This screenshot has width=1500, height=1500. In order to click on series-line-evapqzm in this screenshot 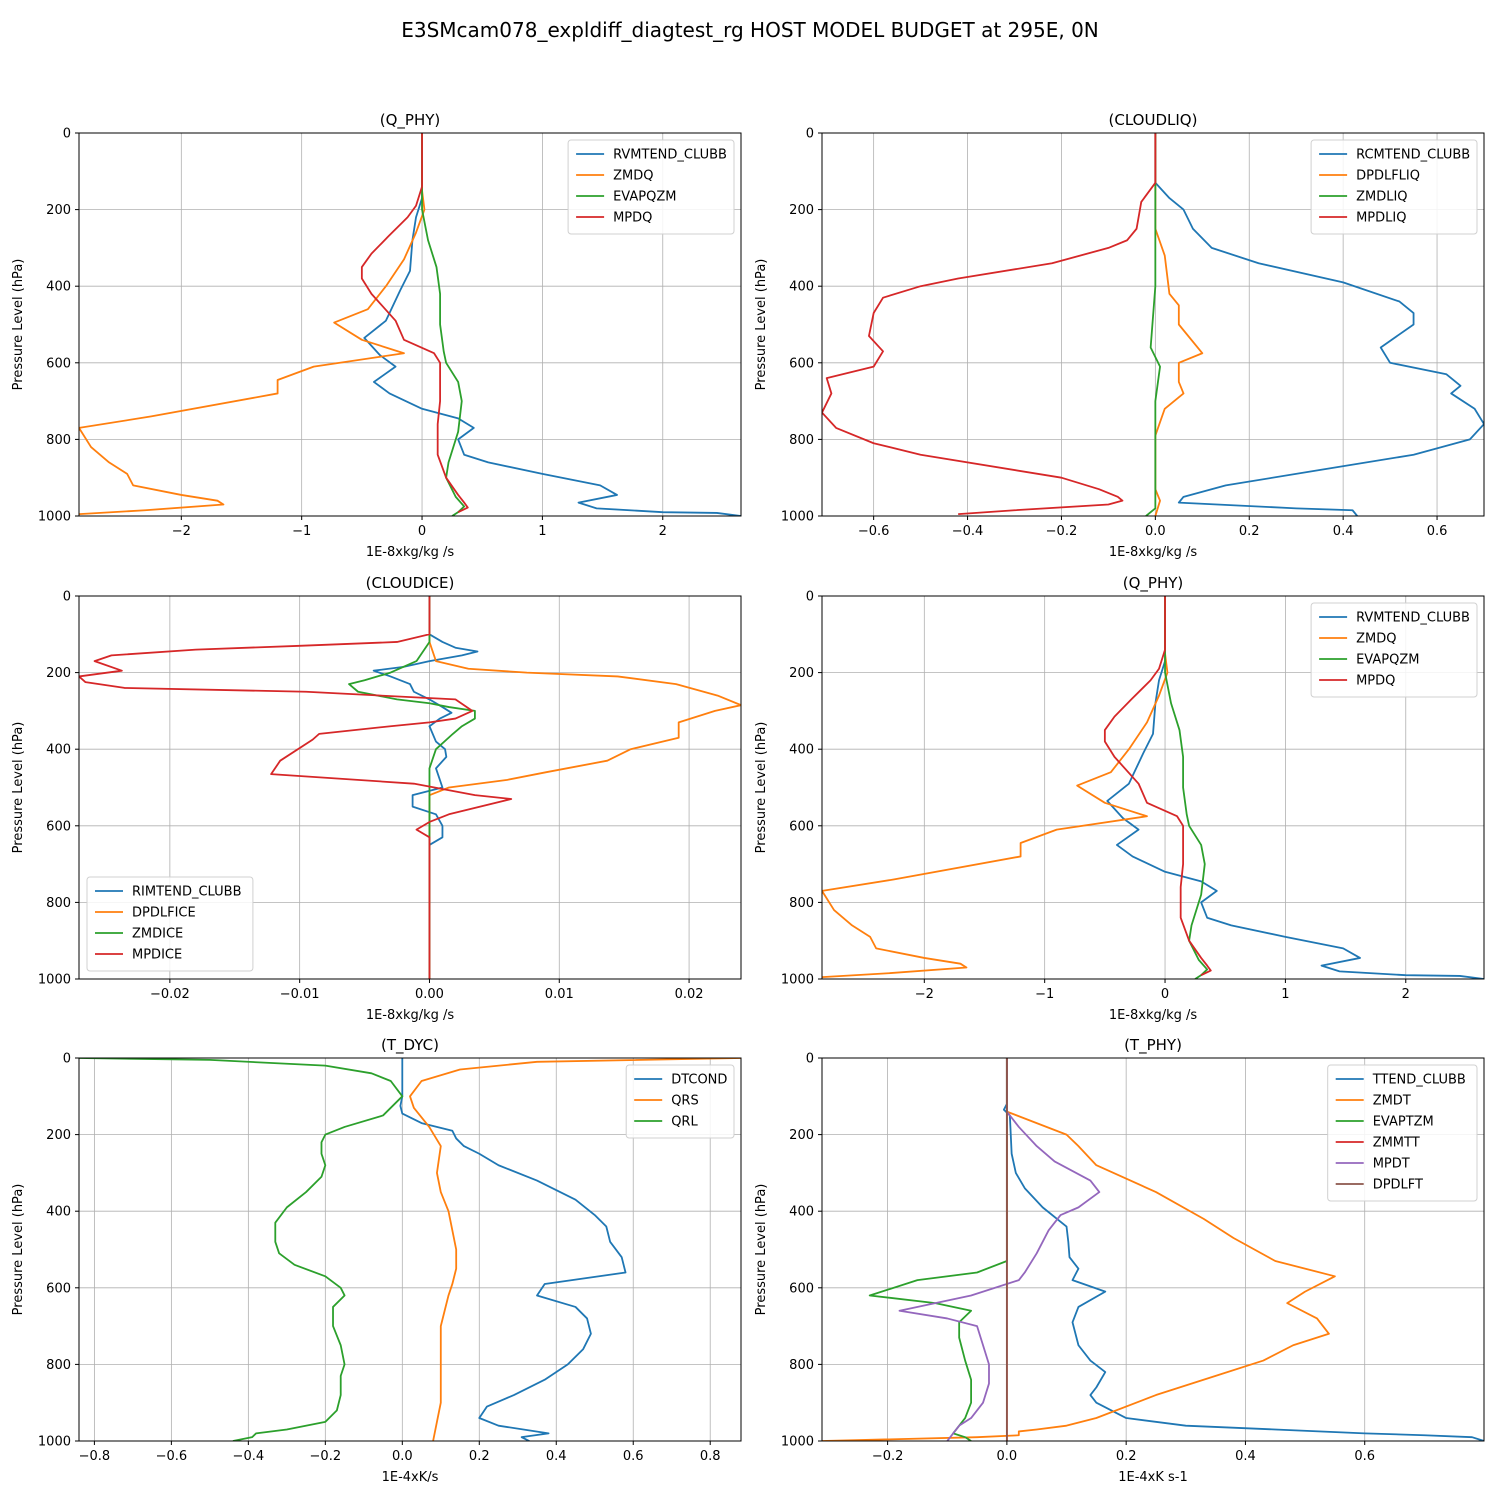, I will do `click(1186, 787)`.